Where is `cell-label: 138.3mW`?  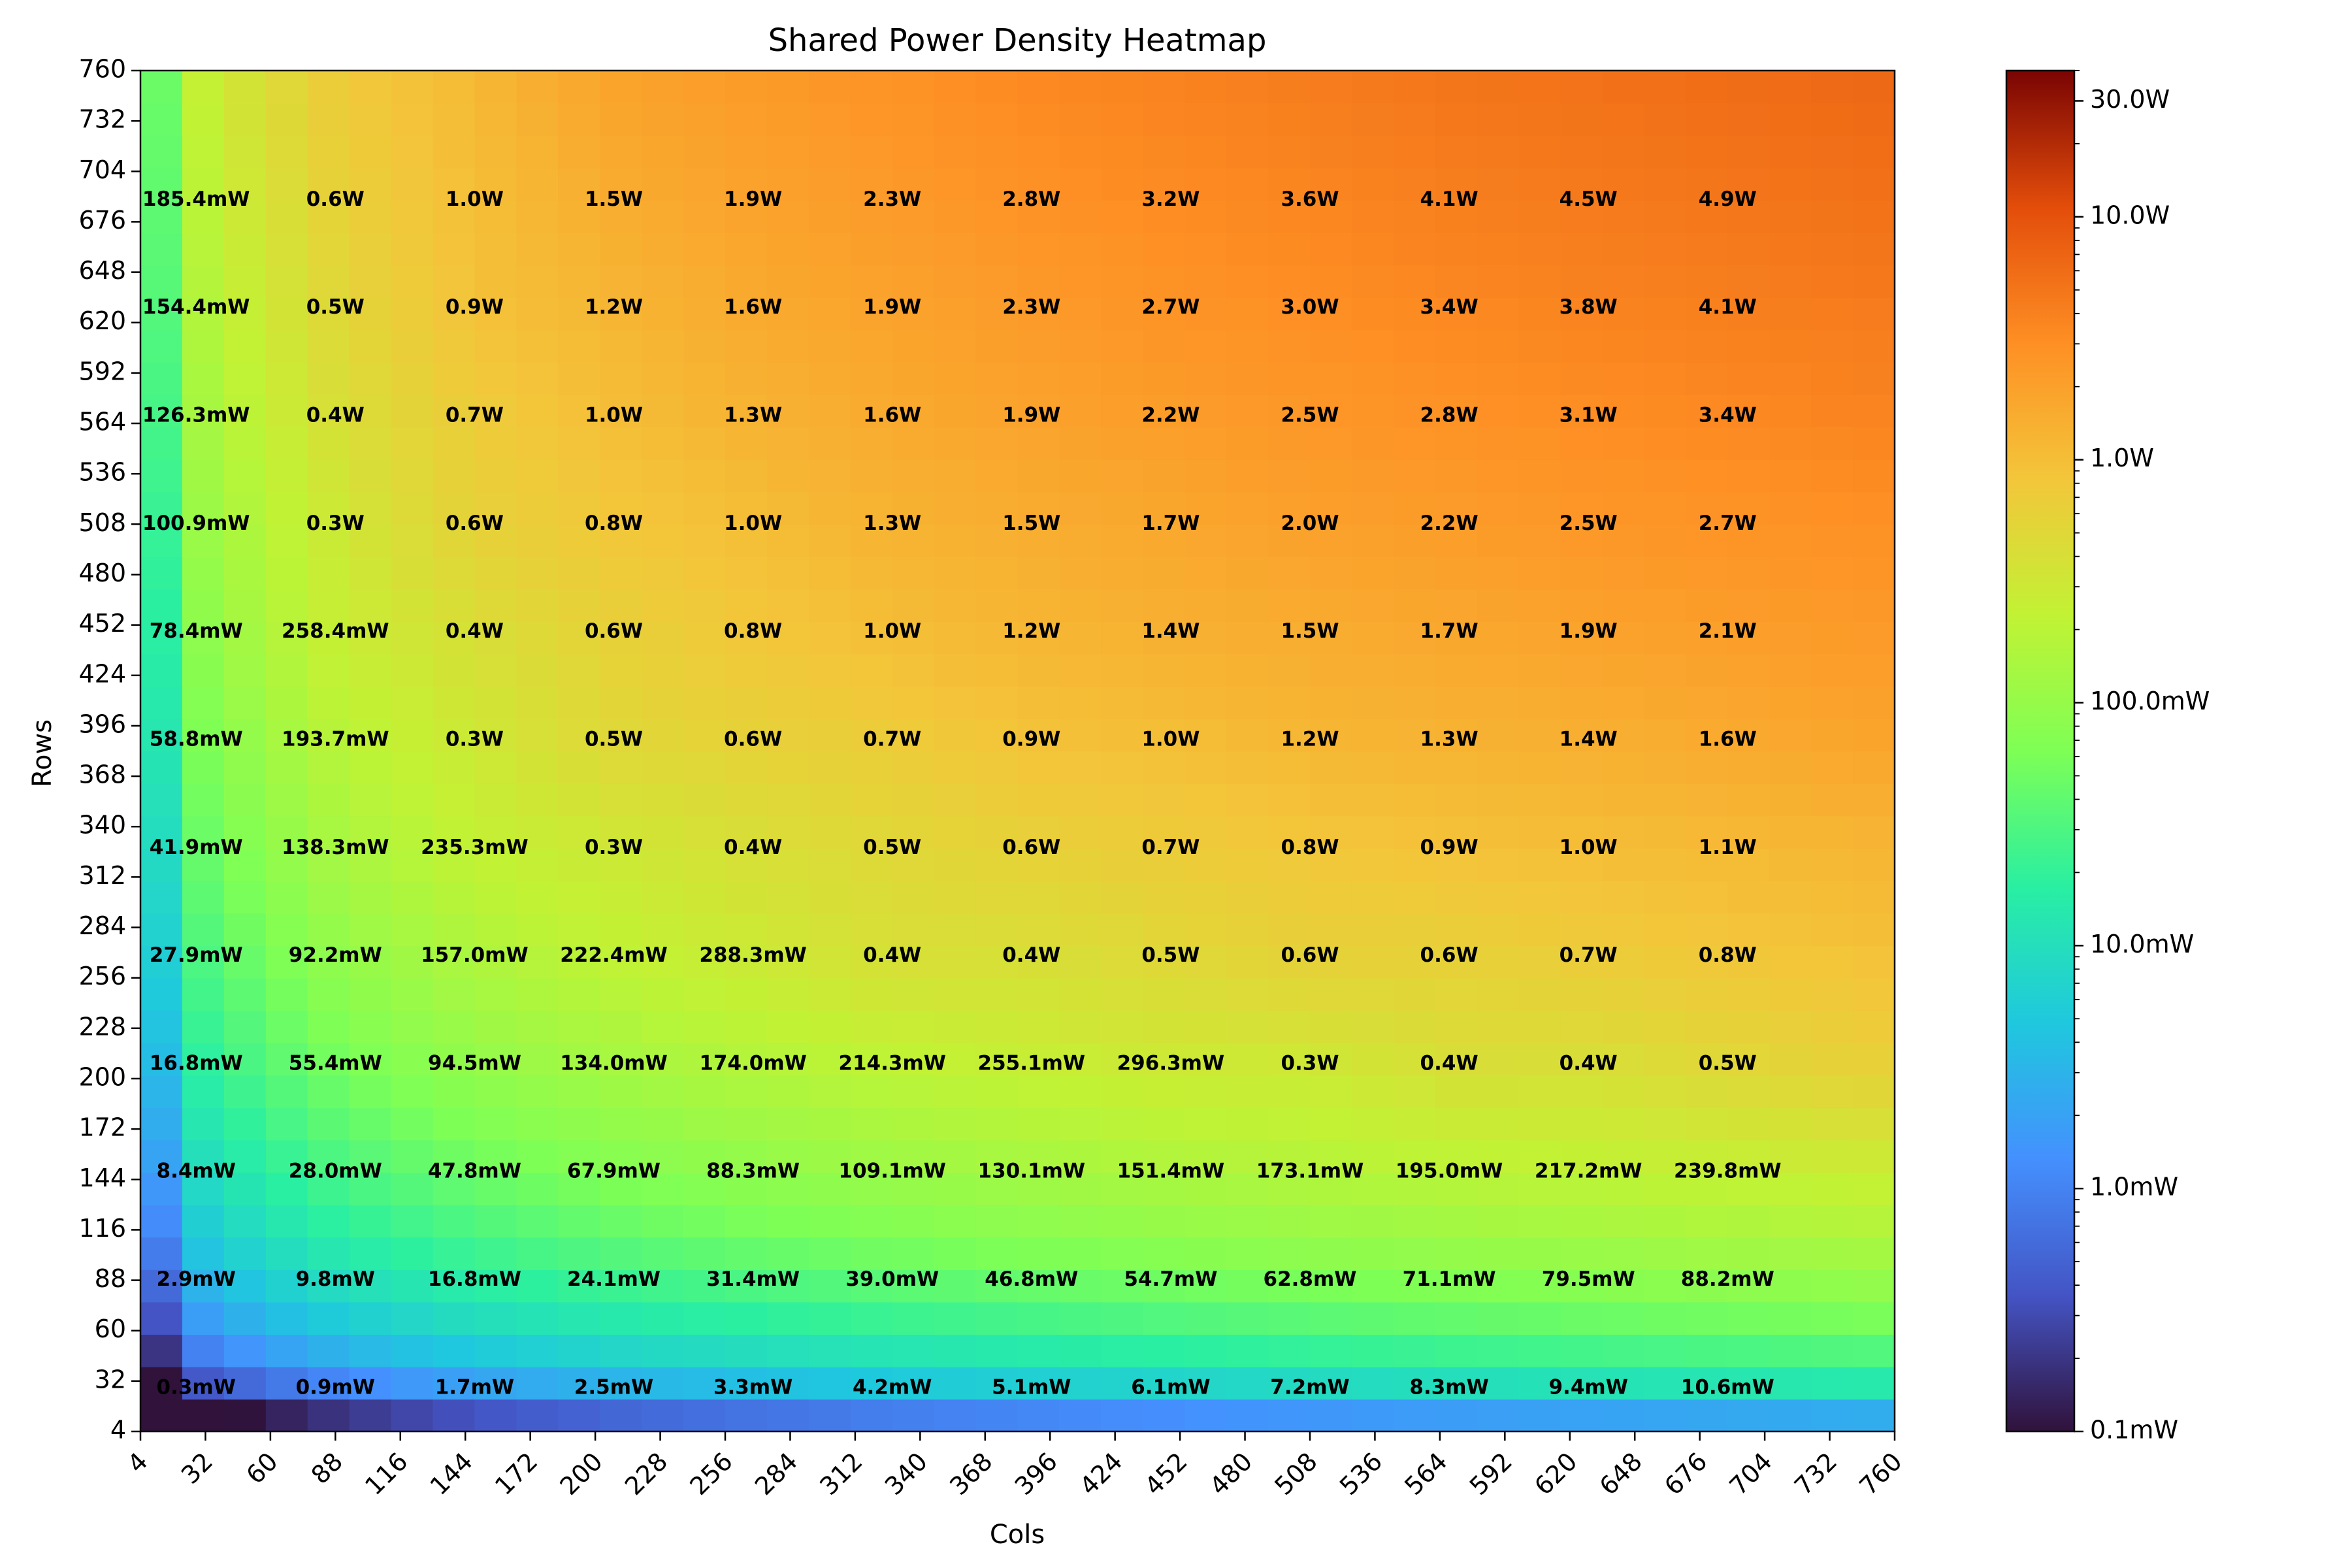
cell-label: 138.3mW is located at coordinates (335, 847).